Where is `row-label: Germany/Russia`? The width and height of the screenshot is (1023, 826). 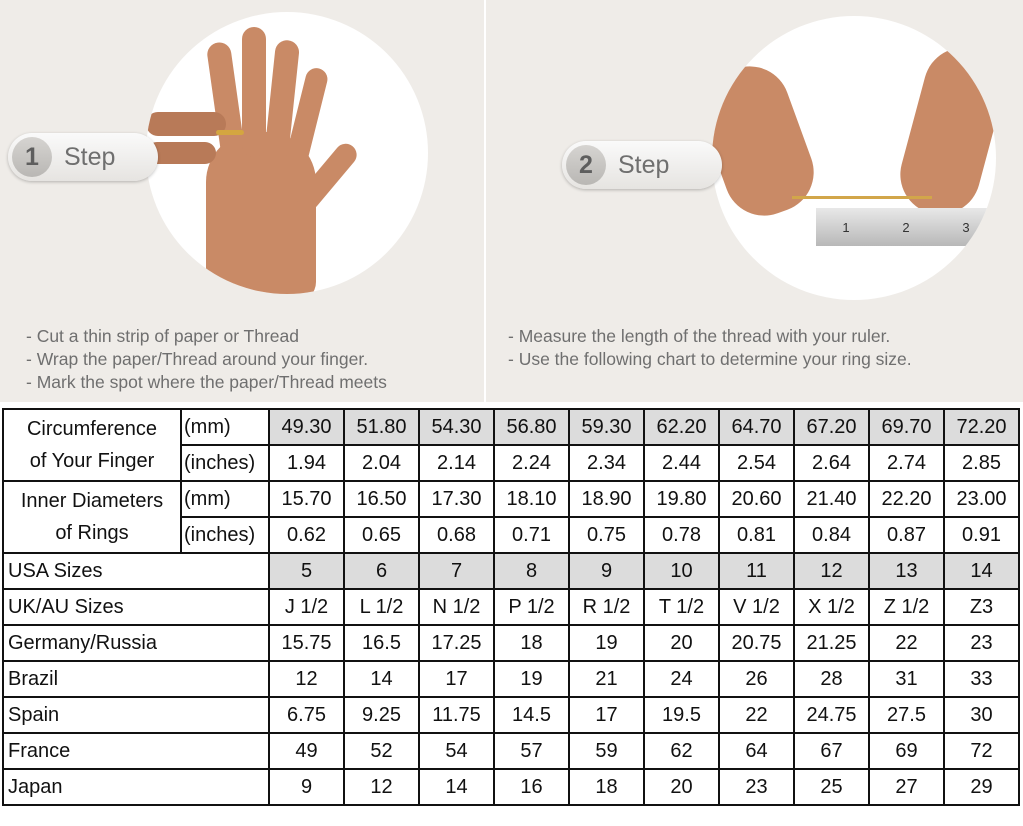
row-label: Germany/Russia is located at coordinates (136, 643).